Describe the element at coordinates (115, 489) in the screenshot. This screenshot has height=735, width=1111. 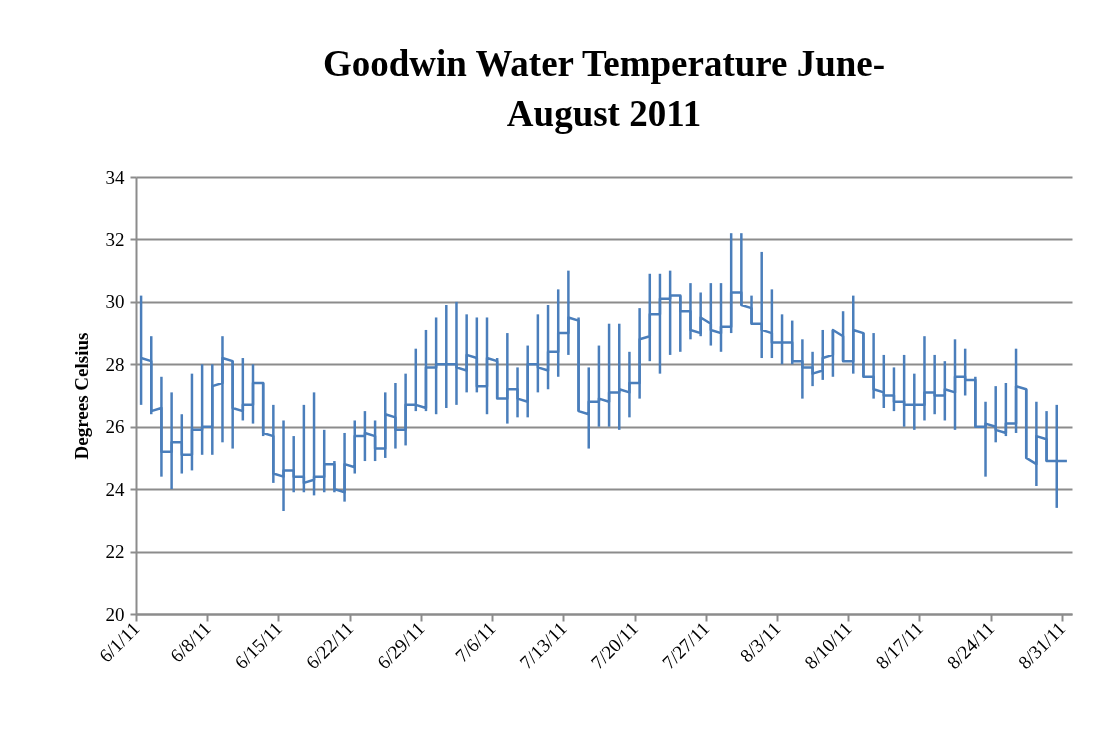
I see `y-tick-label: 24` at that location.